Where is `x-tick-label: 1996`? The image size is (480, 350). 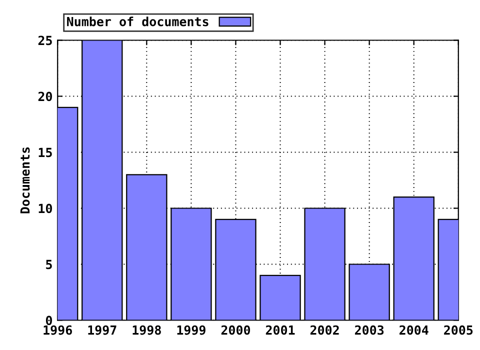 x-tick-label: 1996 is located at coordinates (58, 330).